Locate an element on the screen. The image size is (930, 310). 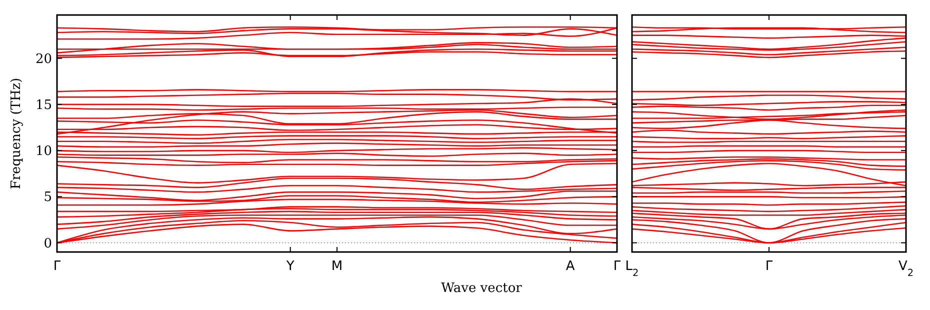
x-tick-label: V$_{2}$ is located at coordinates (906, 268).